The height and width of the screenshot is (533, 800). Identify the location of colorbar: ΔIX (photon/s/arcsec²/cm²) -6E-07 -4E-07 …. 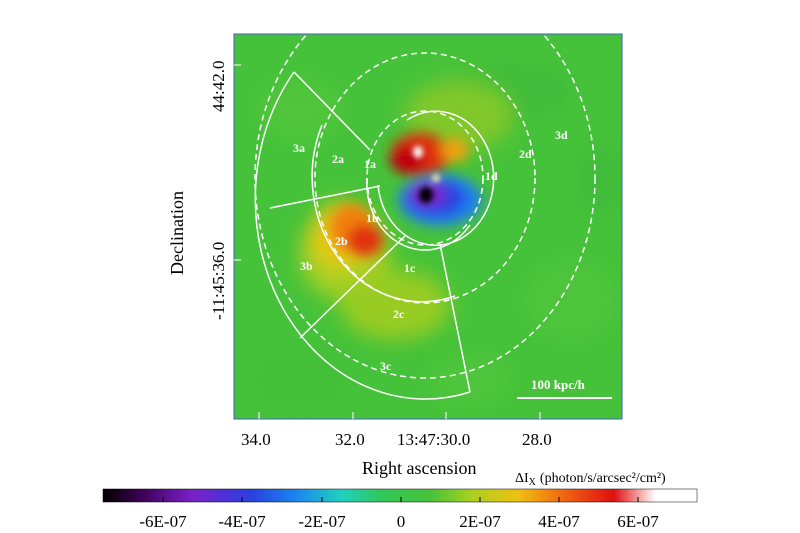
(400, 501).